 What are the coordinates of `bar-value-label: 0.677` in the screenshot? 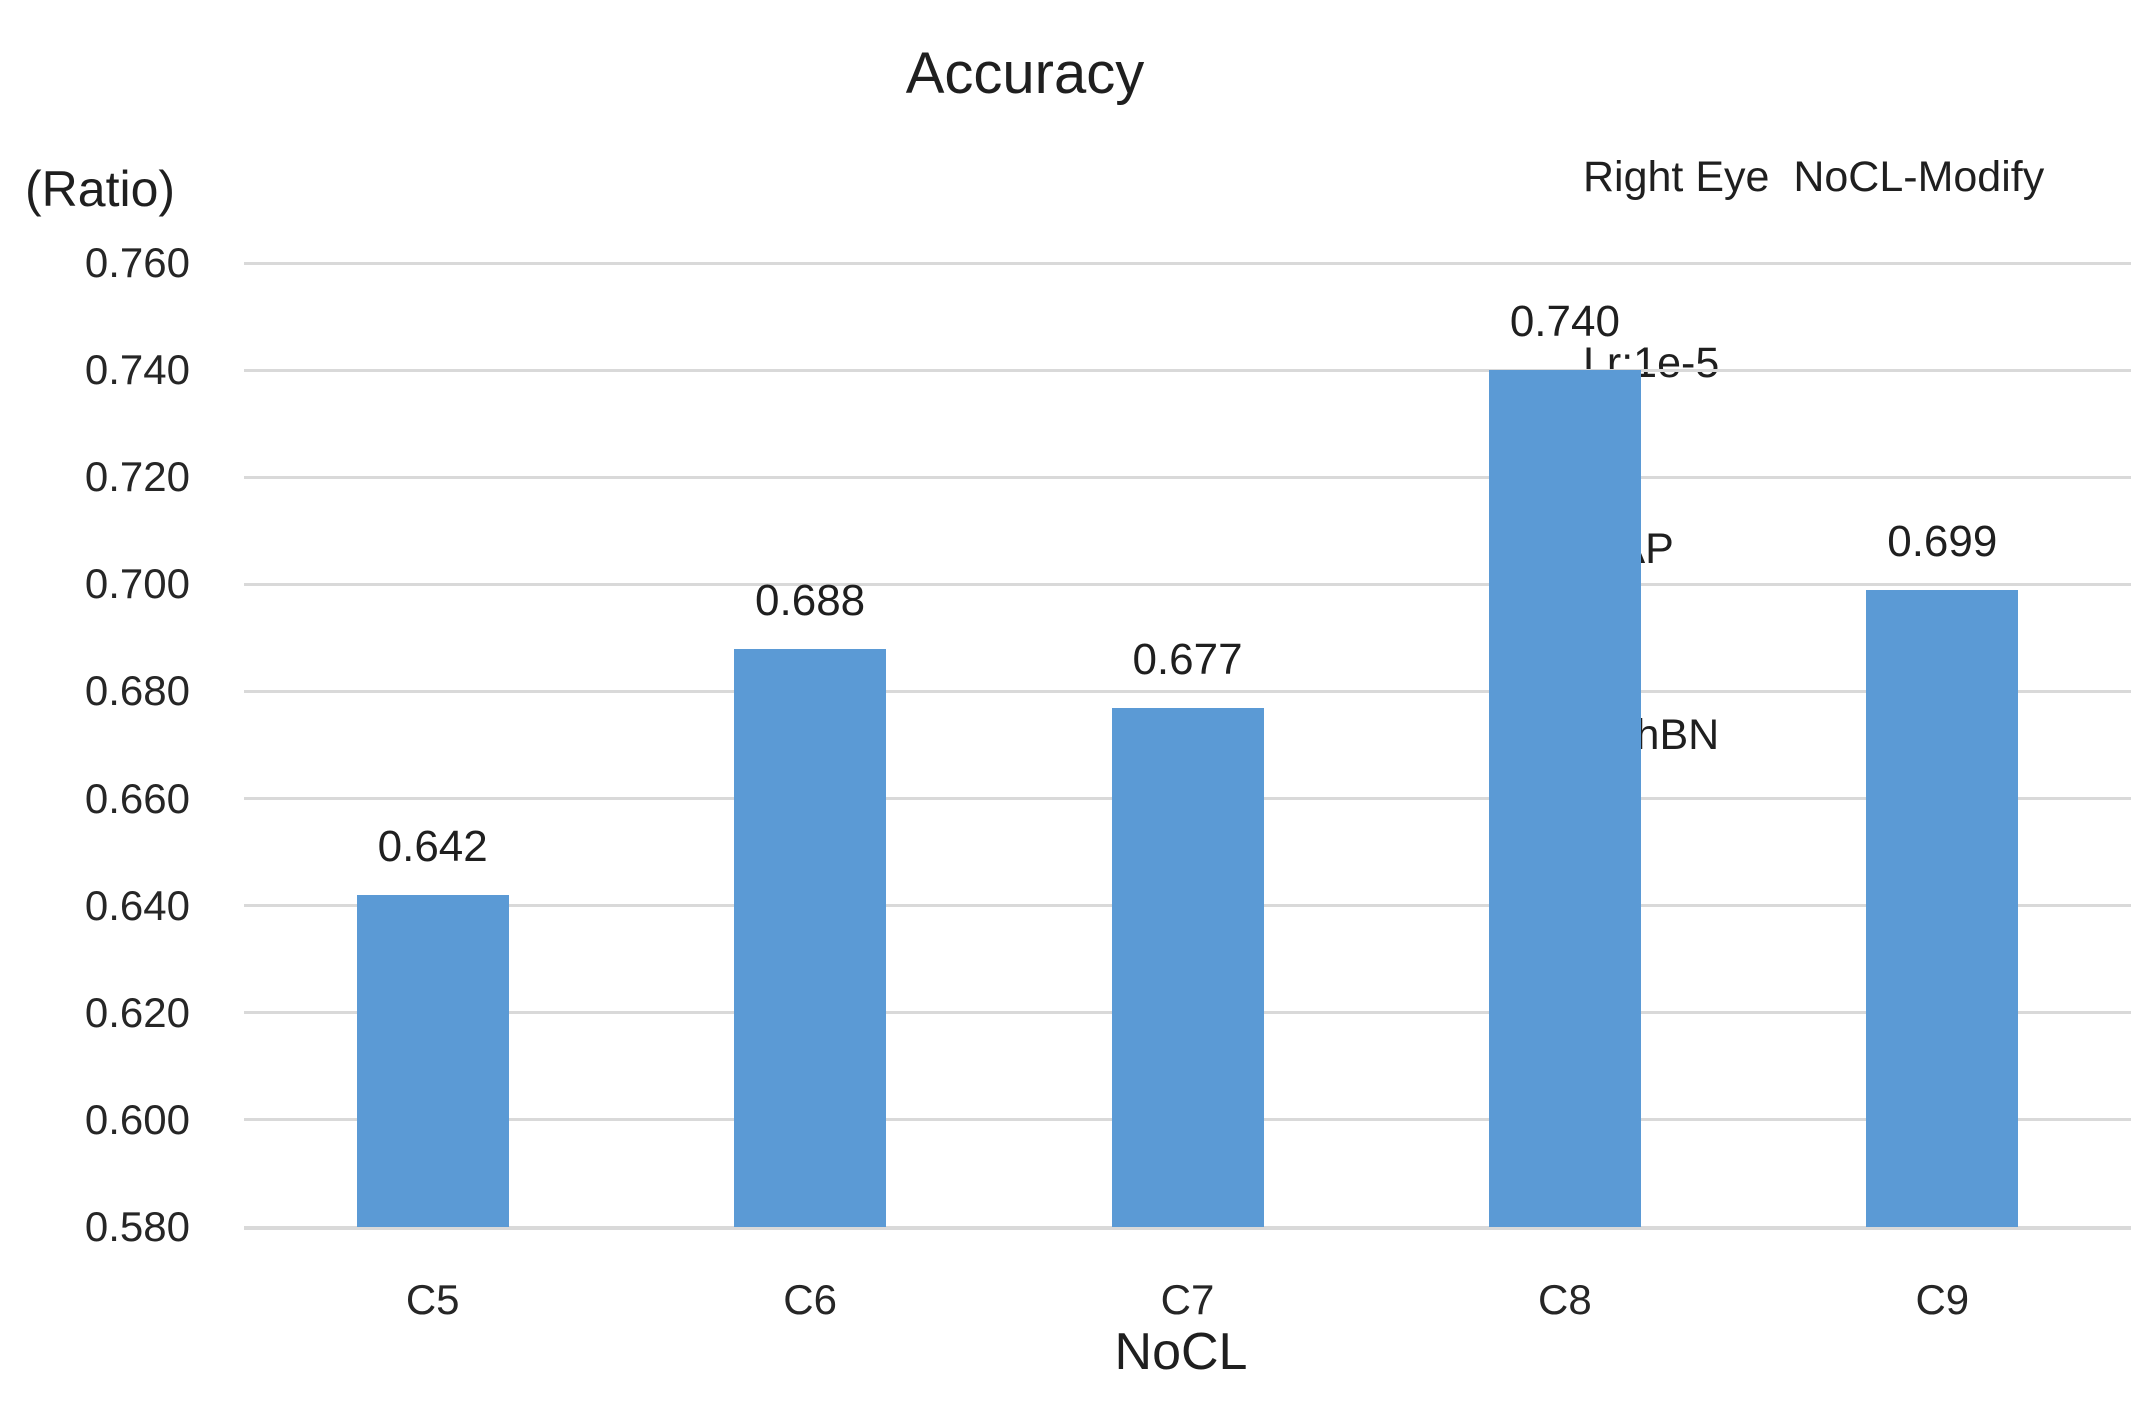 It's located at (1187, 659).